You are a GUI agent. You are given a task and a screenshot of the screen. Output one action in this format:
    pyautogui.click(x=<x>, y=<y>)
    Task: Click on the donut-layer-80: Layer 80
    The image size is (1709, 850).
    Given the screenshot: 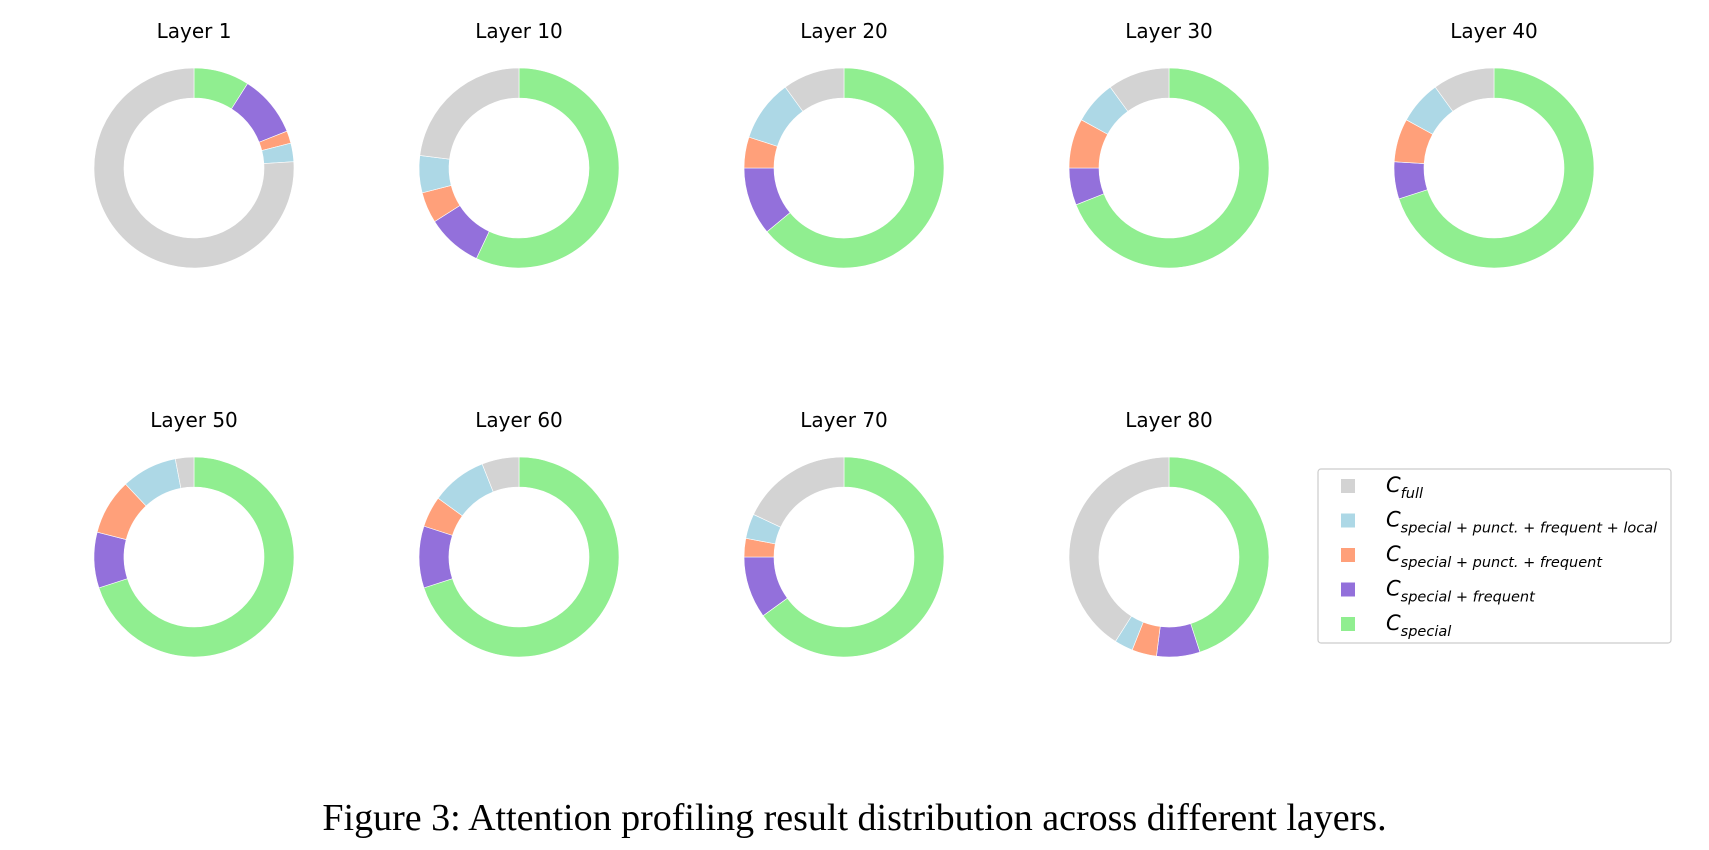 What is the action you would take?
    pyautogui.click(x=1169, y=533)
    